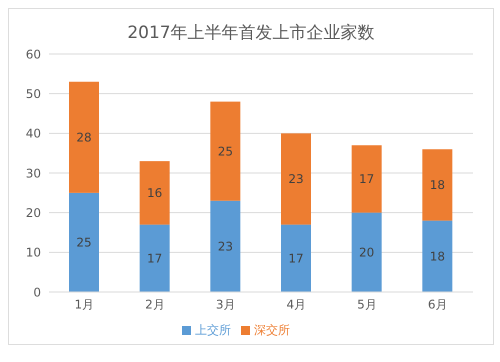 Image resolution: width=500 pixels, height=362 pixels. What do you see at coordinates (438, 305) in the screenshot?
I see `x-tick-label: 6月` at bounding box center [438, 305].